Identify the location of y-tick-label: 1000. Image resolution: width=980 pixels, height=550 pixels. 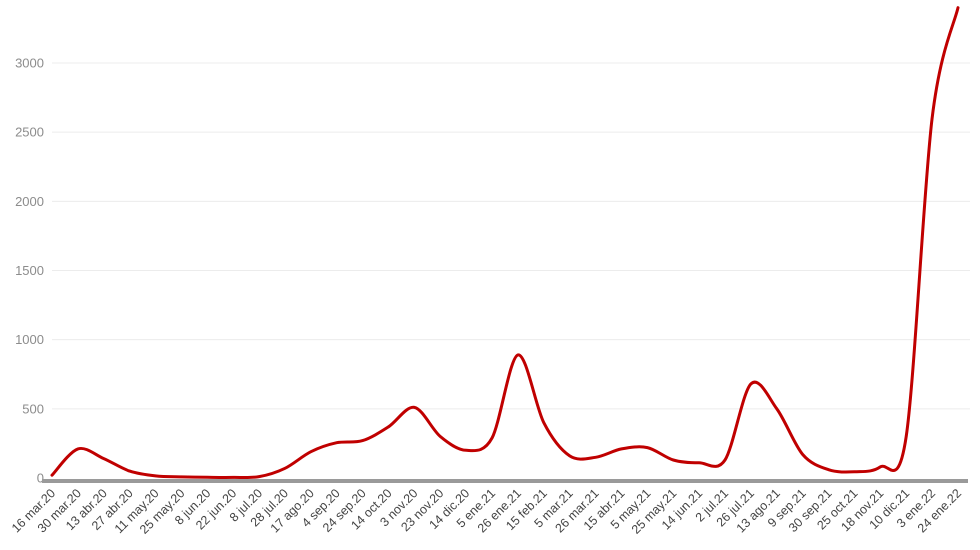
(29, 339).